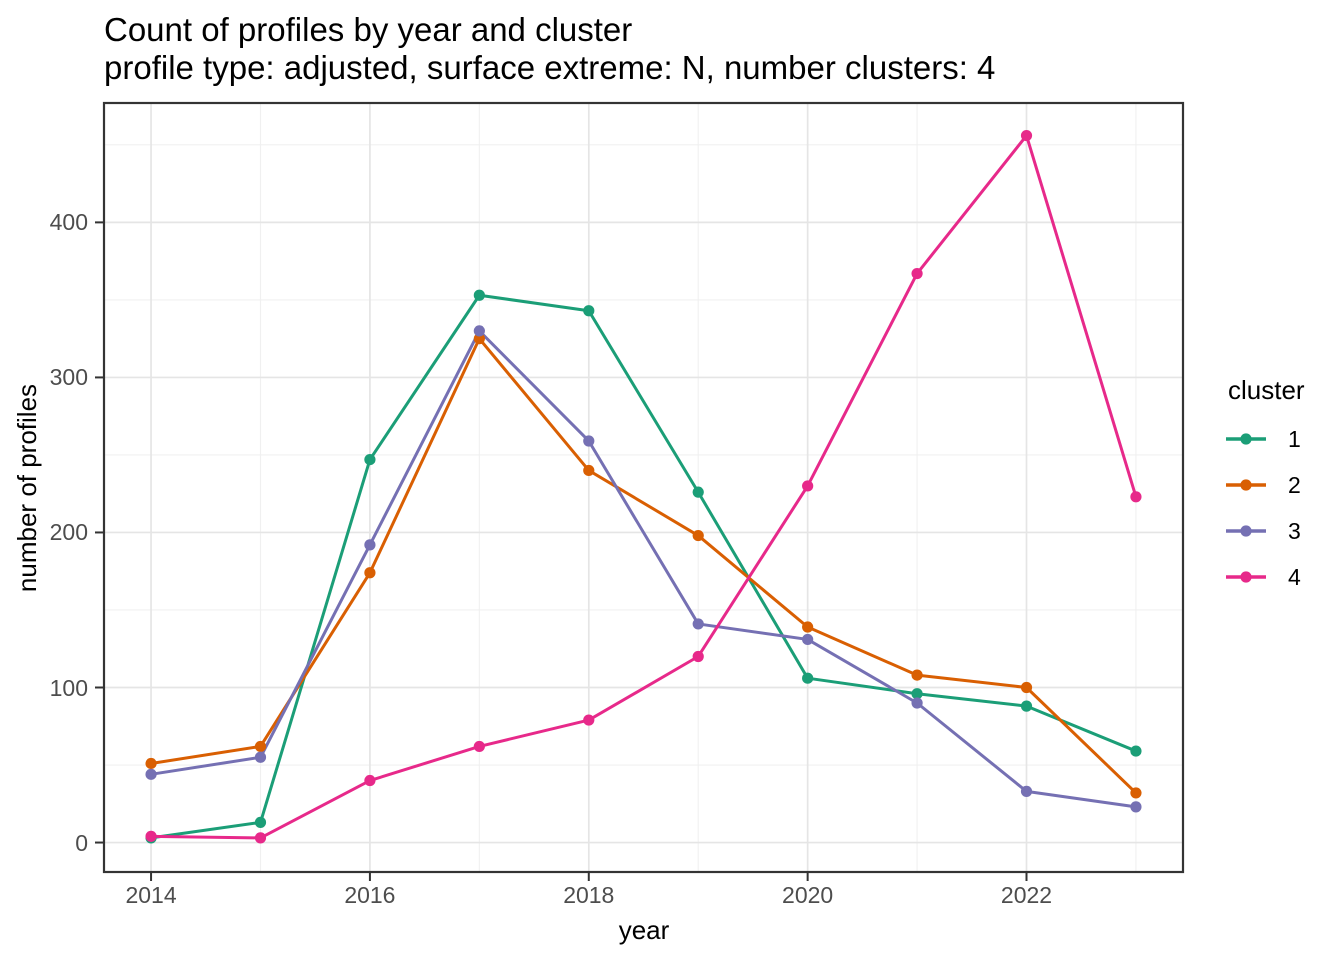 The width and height of the screenshot is (1344, 960). What do you see at coordinates (1026, 895) in the screenshot?
I see `x-tick-label: 2022` at bounding box center [1026, 895].